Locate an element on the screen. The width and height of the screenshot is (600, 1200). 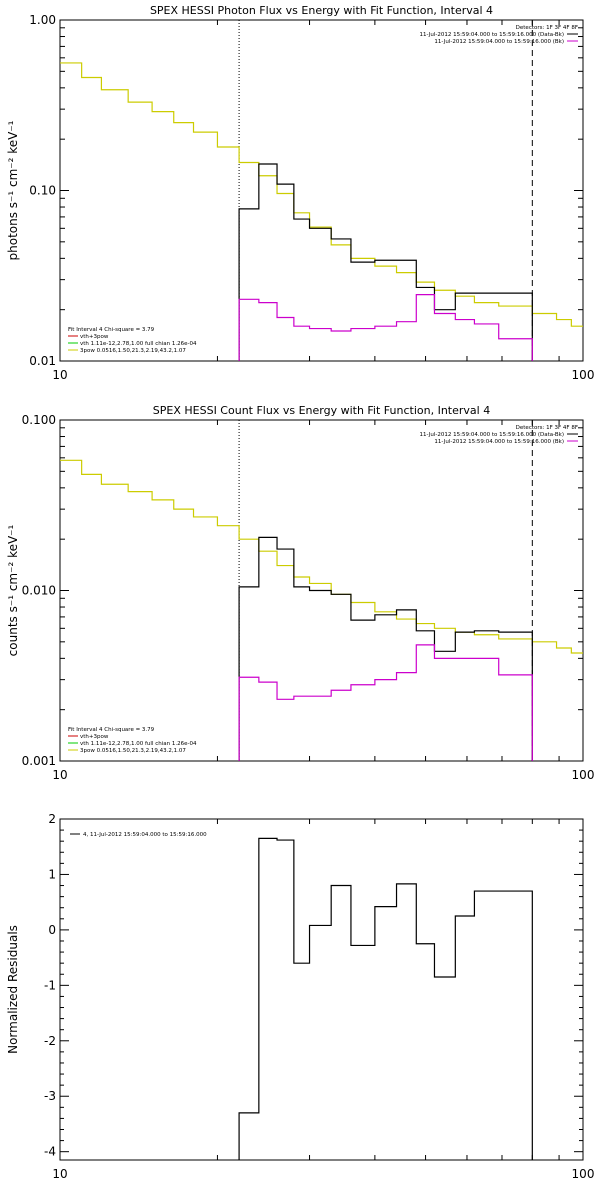
chart2-legend-left-text: vth+3pow is located at coordinates (94, 737).